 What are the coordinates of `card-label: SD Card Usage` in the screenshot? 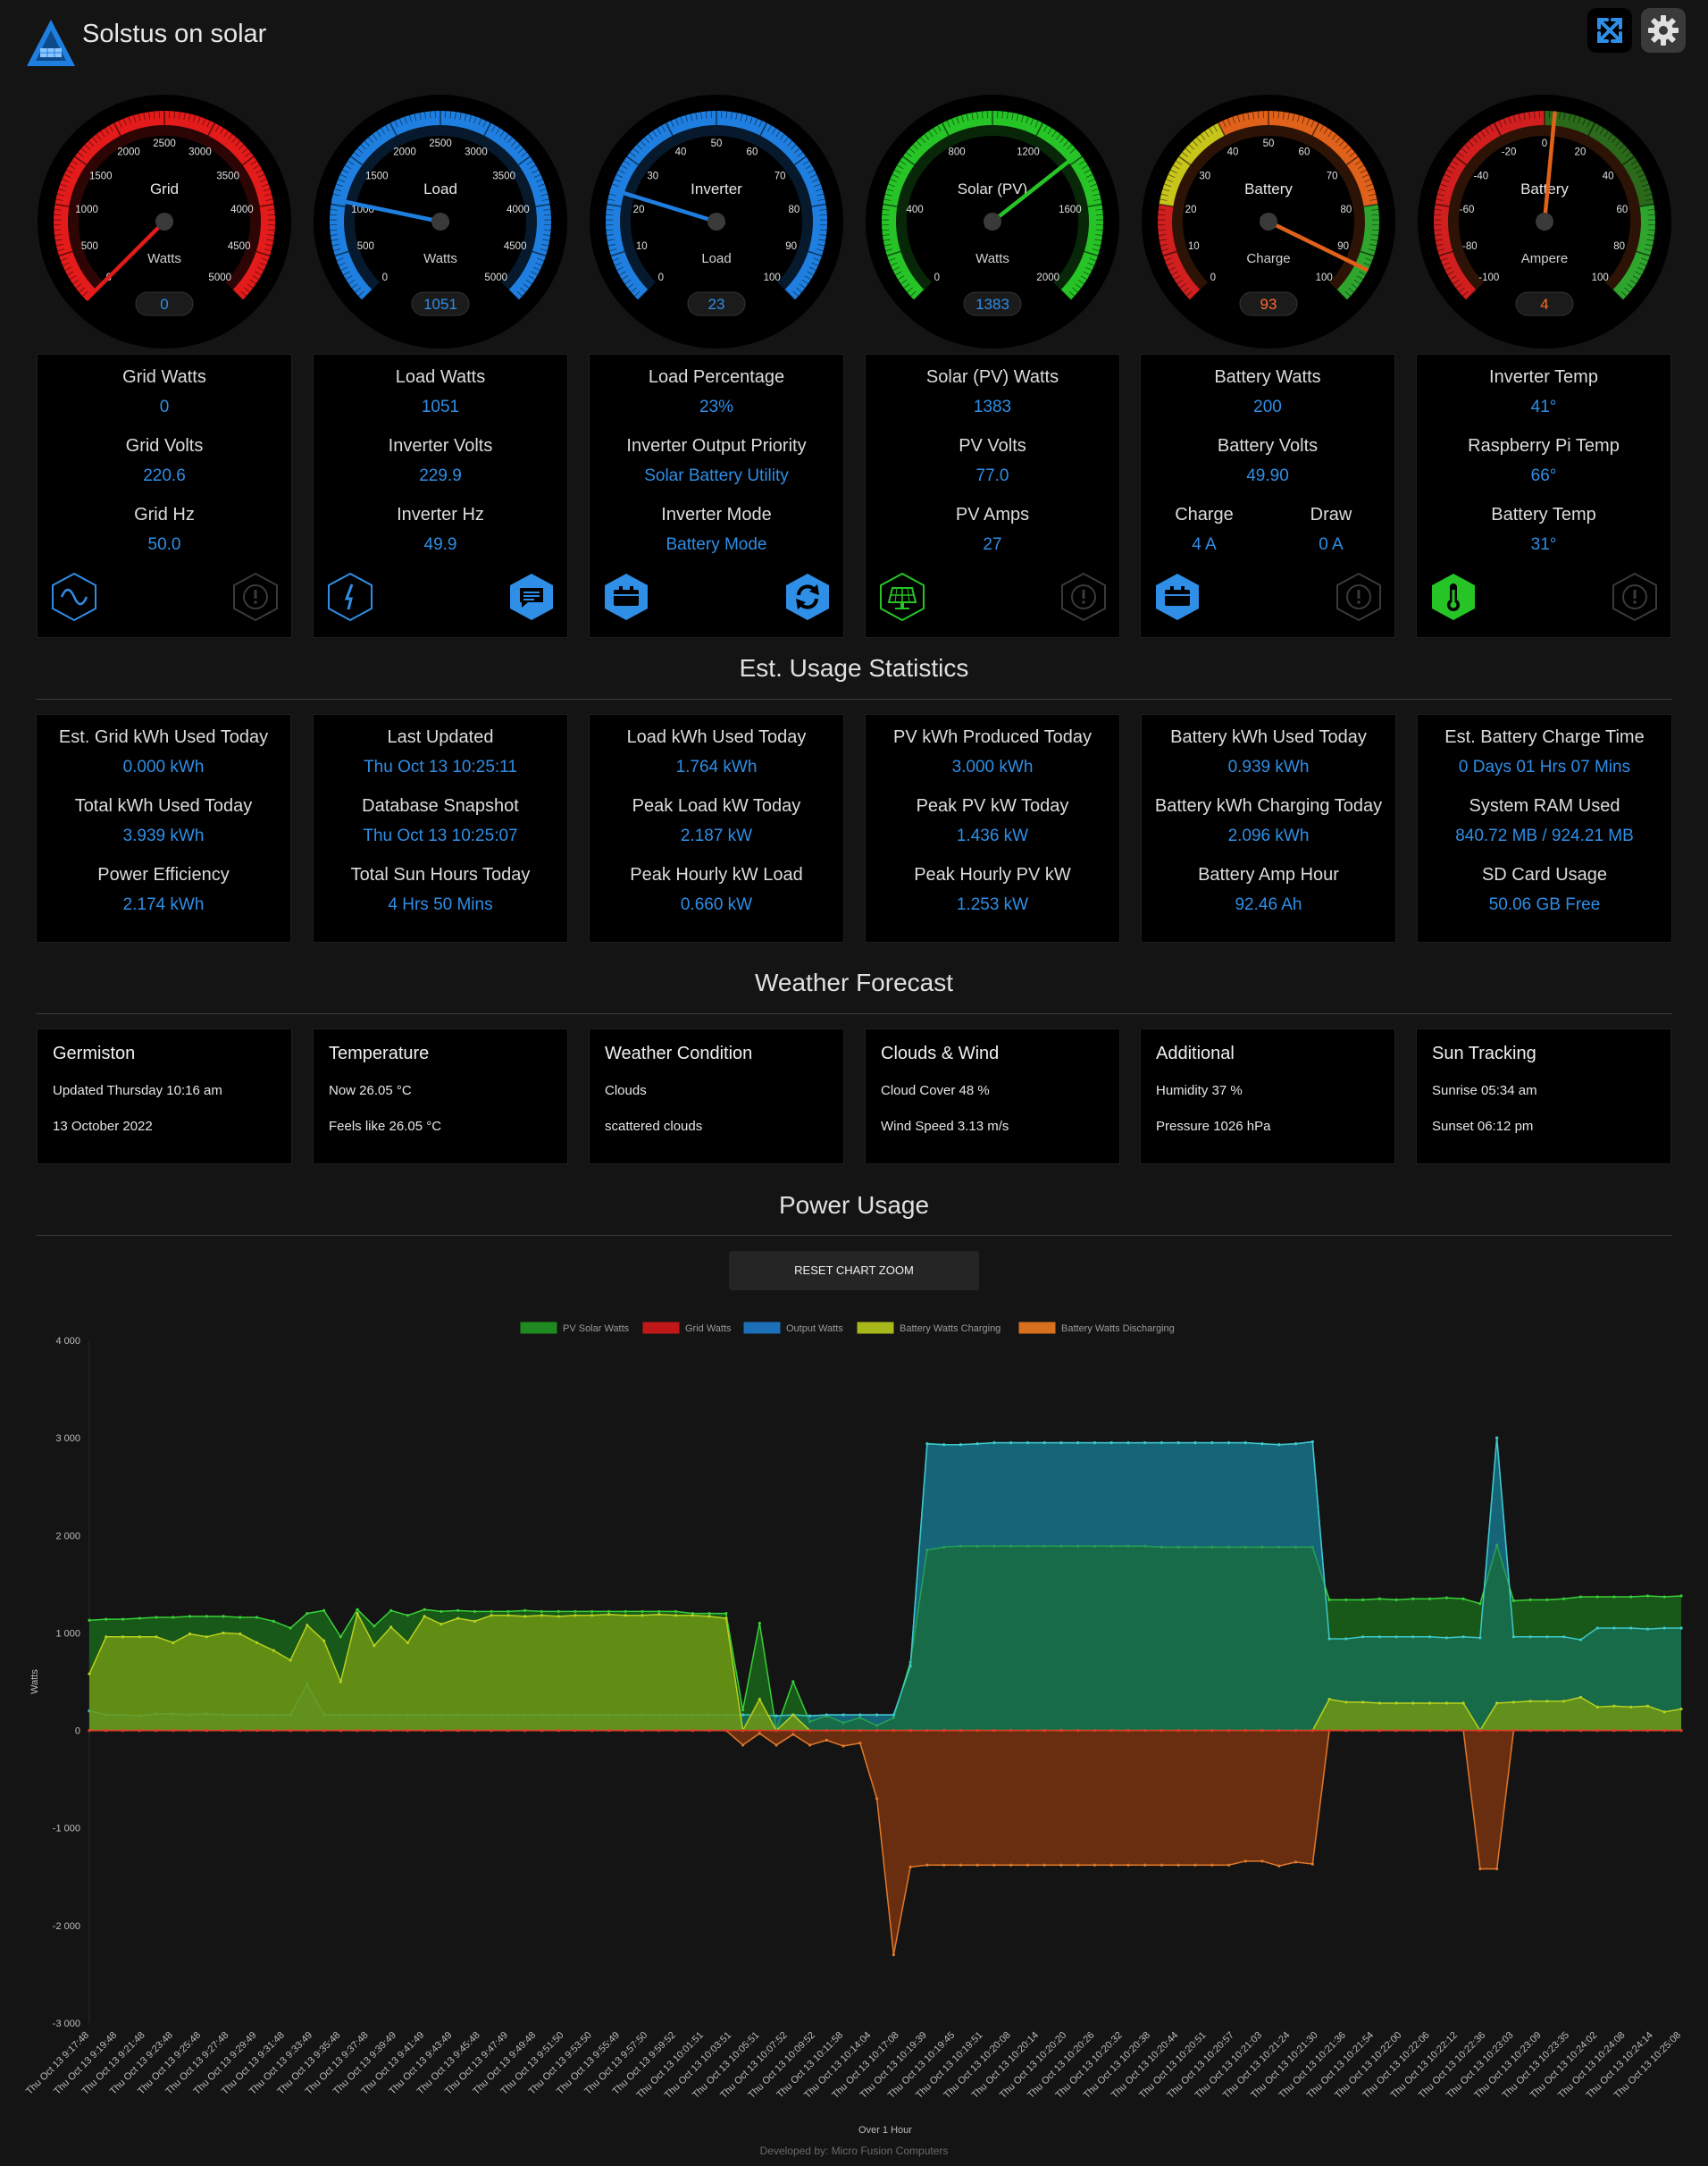 It's located at (1544, 875).